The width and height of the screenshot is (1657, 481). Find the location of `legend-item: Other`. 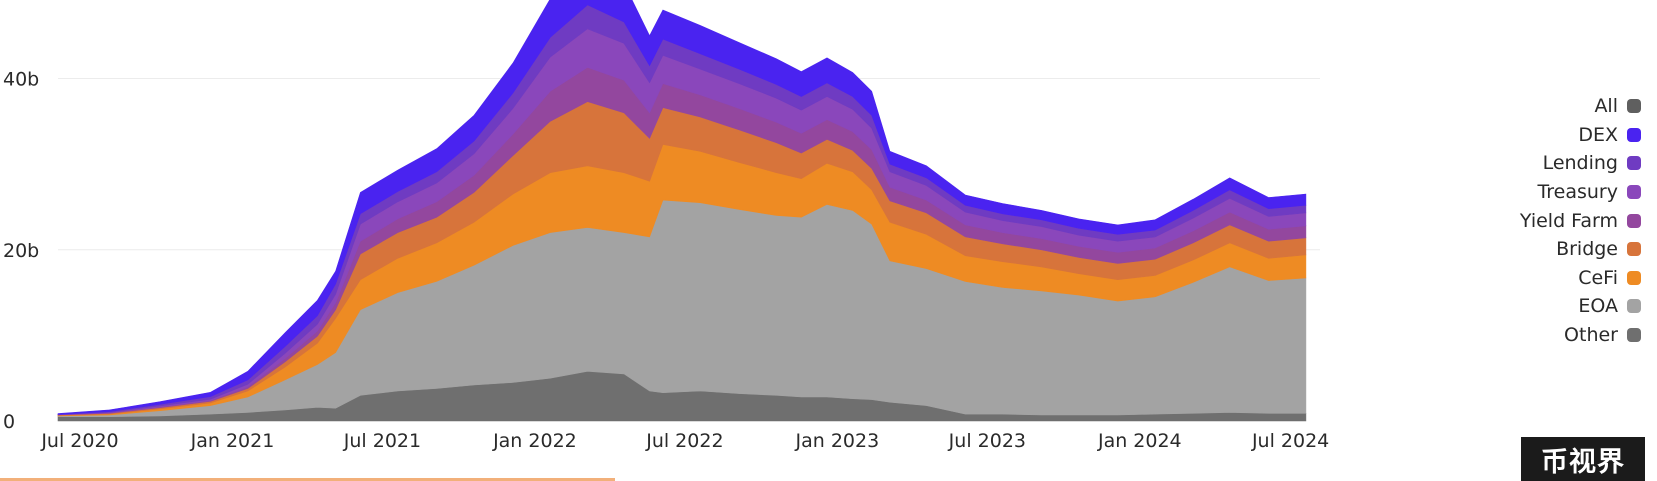

legend-item: Other is located at coordinates (1531, 335).